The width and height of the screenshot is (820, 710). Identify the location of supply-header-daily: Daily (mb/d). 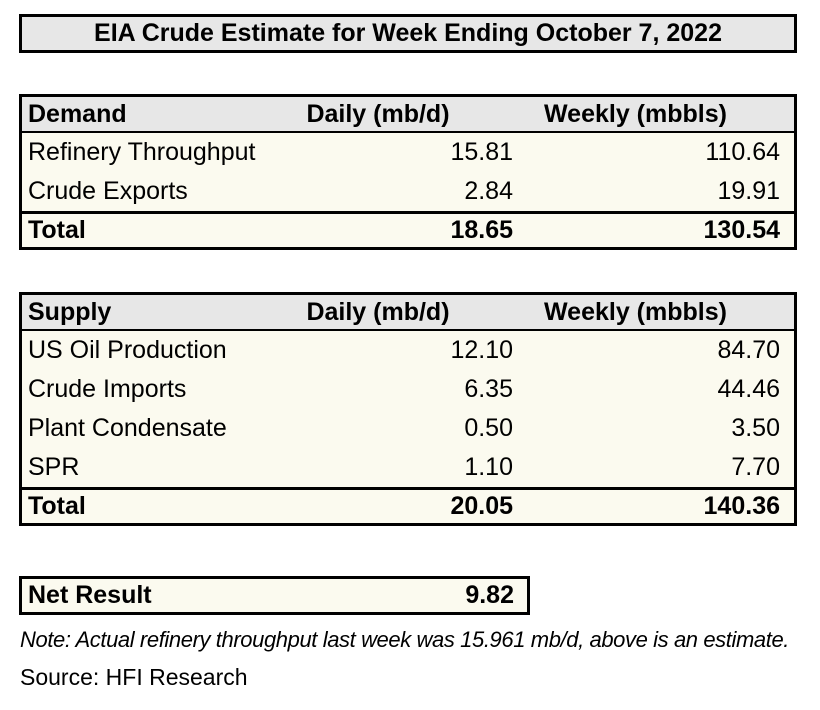
(378, 311).